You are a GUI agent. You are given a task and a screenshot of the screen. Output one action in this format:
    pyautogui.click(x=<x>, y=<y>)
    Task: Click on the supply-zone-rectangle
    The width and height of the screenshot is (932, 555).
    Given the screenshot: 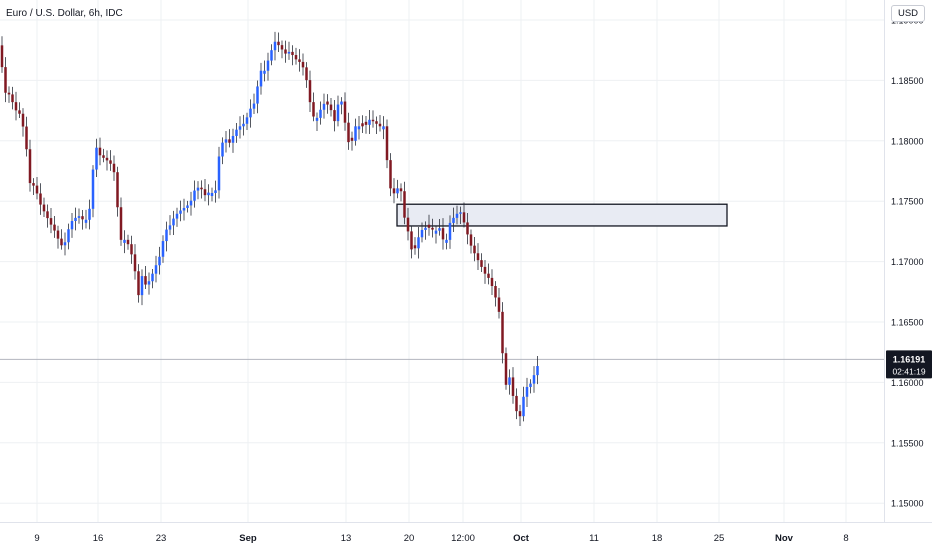 What is the action you would take?
    pyautogui.click(x=562, y=215)
    